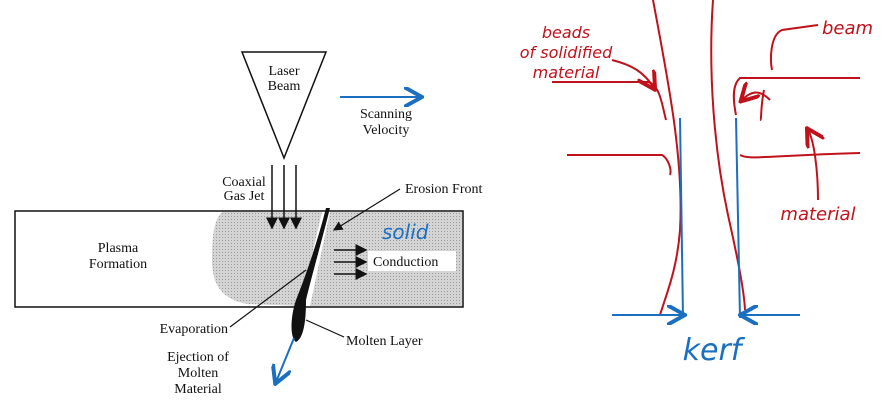 The width and height of the screenshot is (884, 400). What do you see at coordinates (194, 329) in the screenshot?
I see `label: Evaporation` at bounding box center [194, 329].